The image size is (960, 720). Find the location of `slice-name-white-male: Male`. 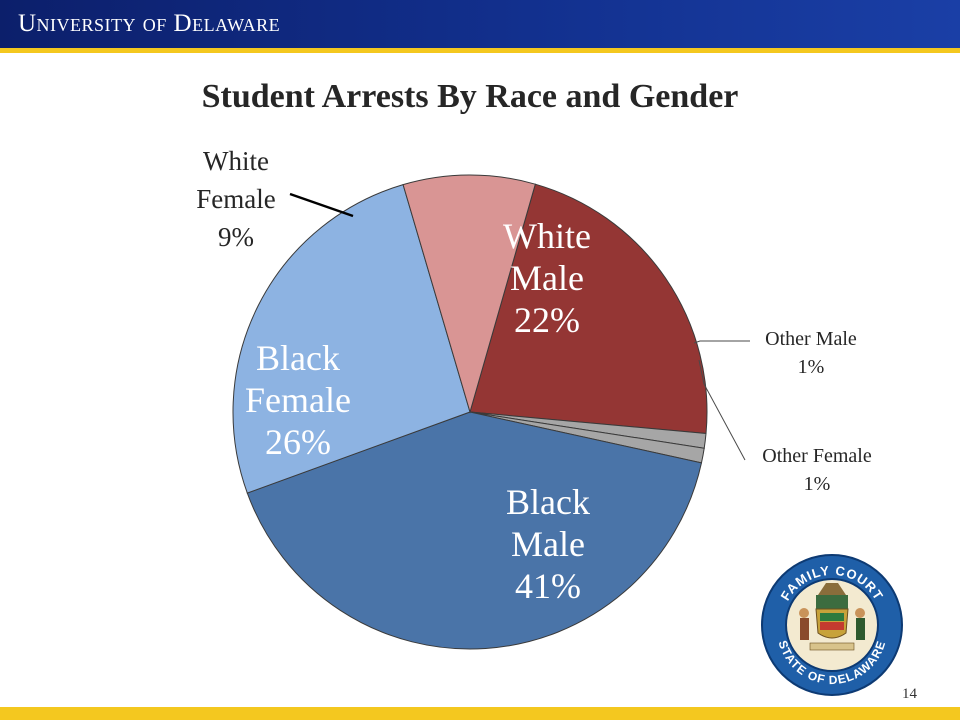

slice-name-white-male: Male is located at coordinates (547, 278).